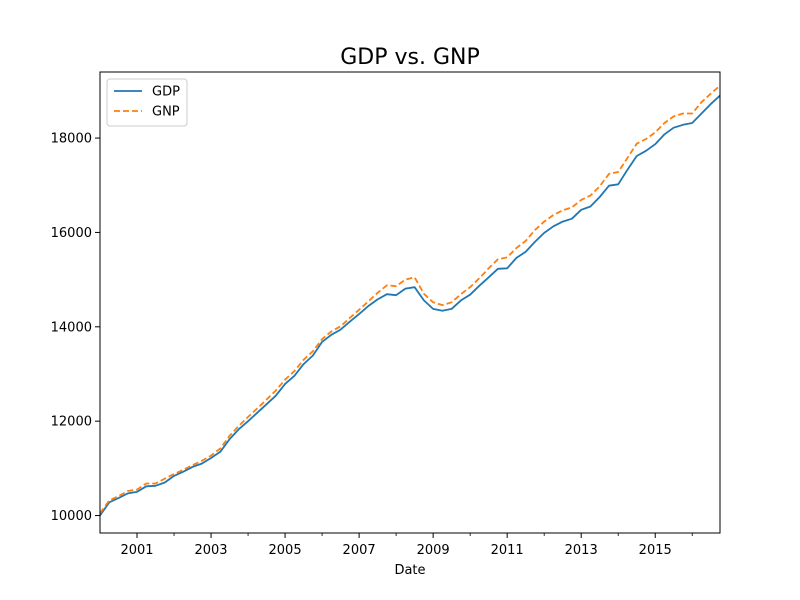 This screenshot has height=600, width=800. What do you see at coordinates (71, 422) in the screenshot?
I see `y-tick-label: 12000` at bounding box center [71, 422].